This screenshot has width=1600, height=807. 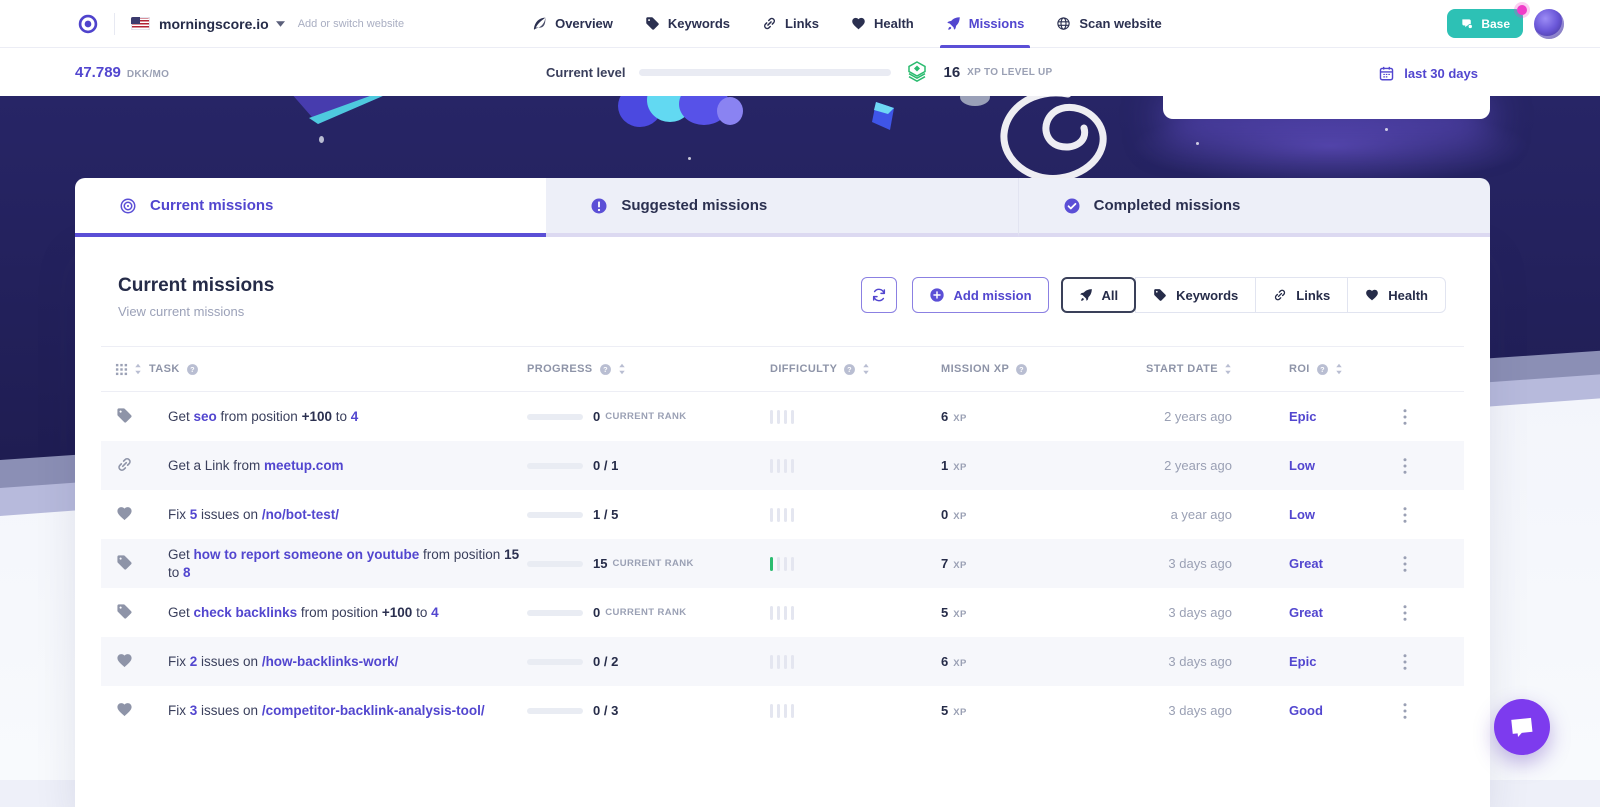 What do you see at coordinates (555, 515) in the screenshot?
I see `progress-track` at bounding box center [555, 515].